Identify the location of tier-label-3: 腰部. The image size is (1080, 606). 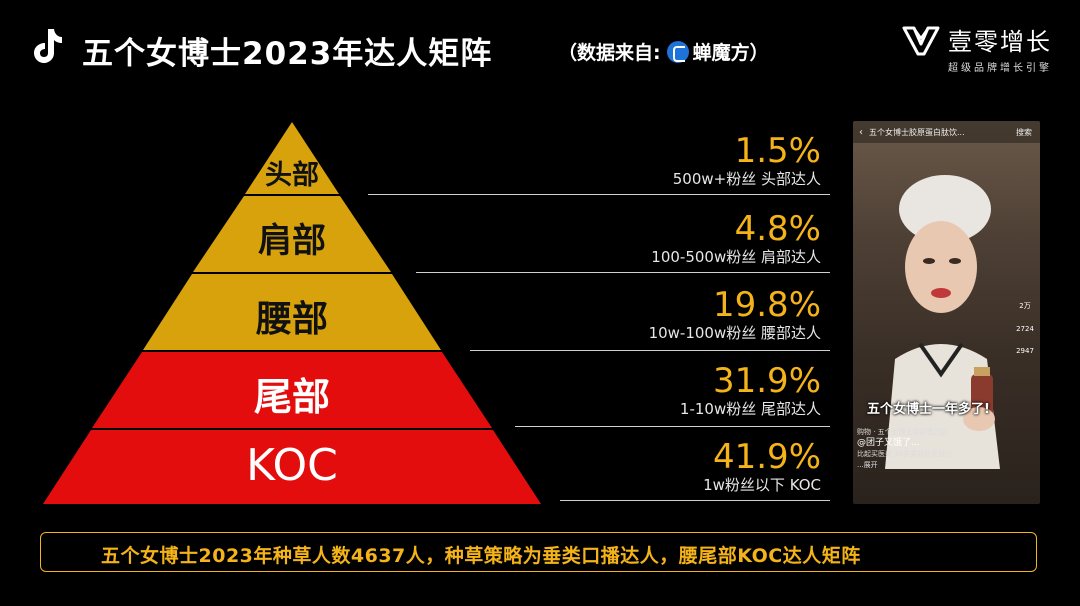
(292, 319).